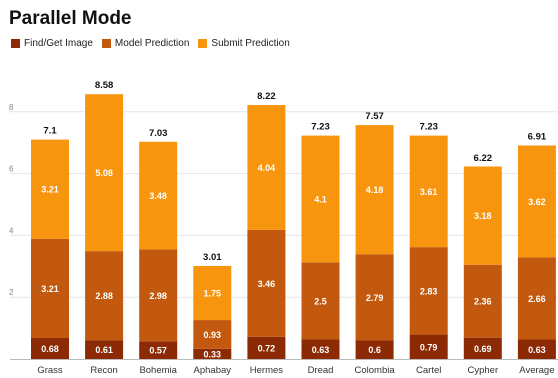 The height and width of the screenshot is (378, 558). I want to click on bar-model-prediction-recon, so click(104, 296).